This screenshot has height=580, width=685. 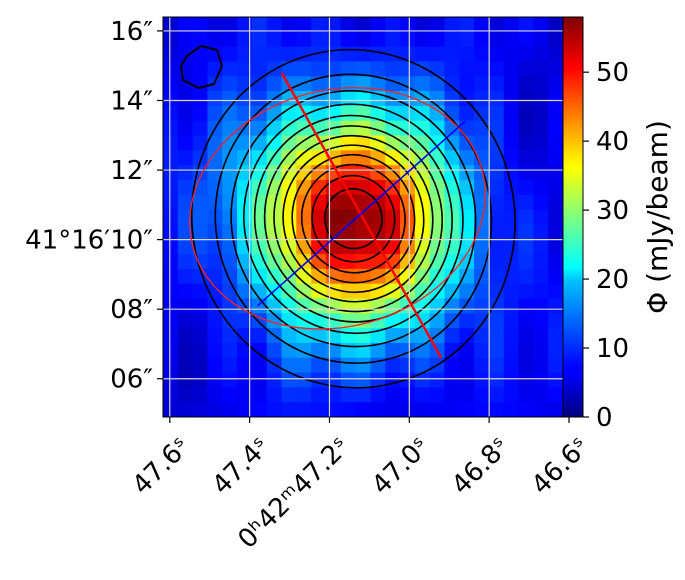 I want to click on colorbar-tick-label: 10, so click(x=612, y=349).